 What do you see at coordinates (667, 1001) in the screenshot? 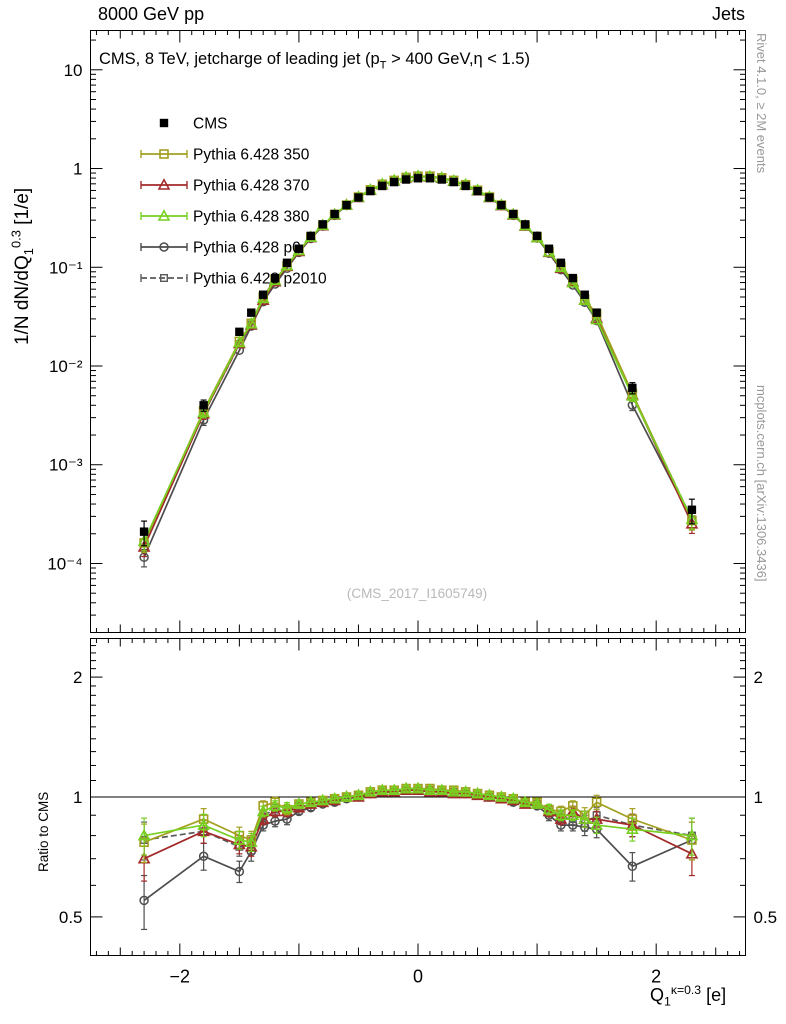
I see `x-axis-title-sub: 1` at bounding box center [667, 1001].